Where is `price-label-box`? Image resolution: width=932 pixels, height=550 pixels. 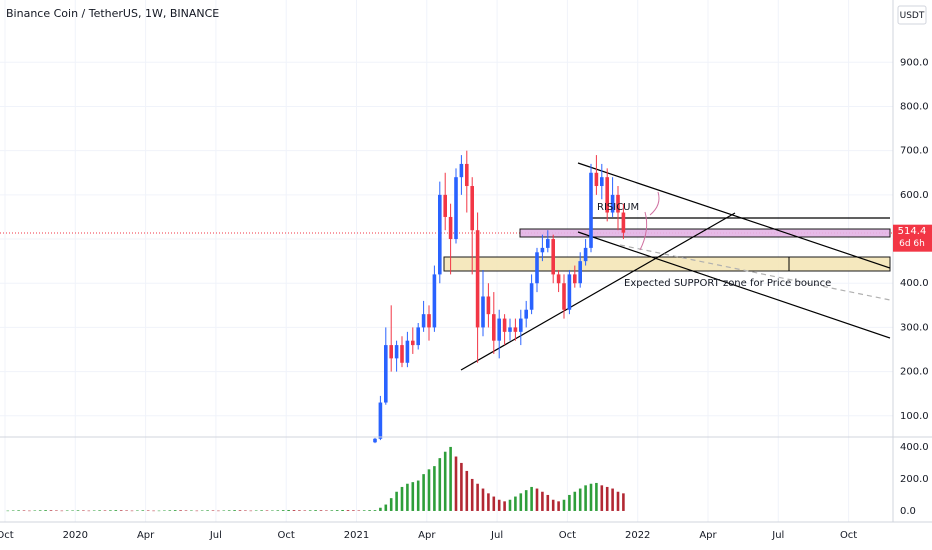 price-label-box is located at coordinates (912, 238).